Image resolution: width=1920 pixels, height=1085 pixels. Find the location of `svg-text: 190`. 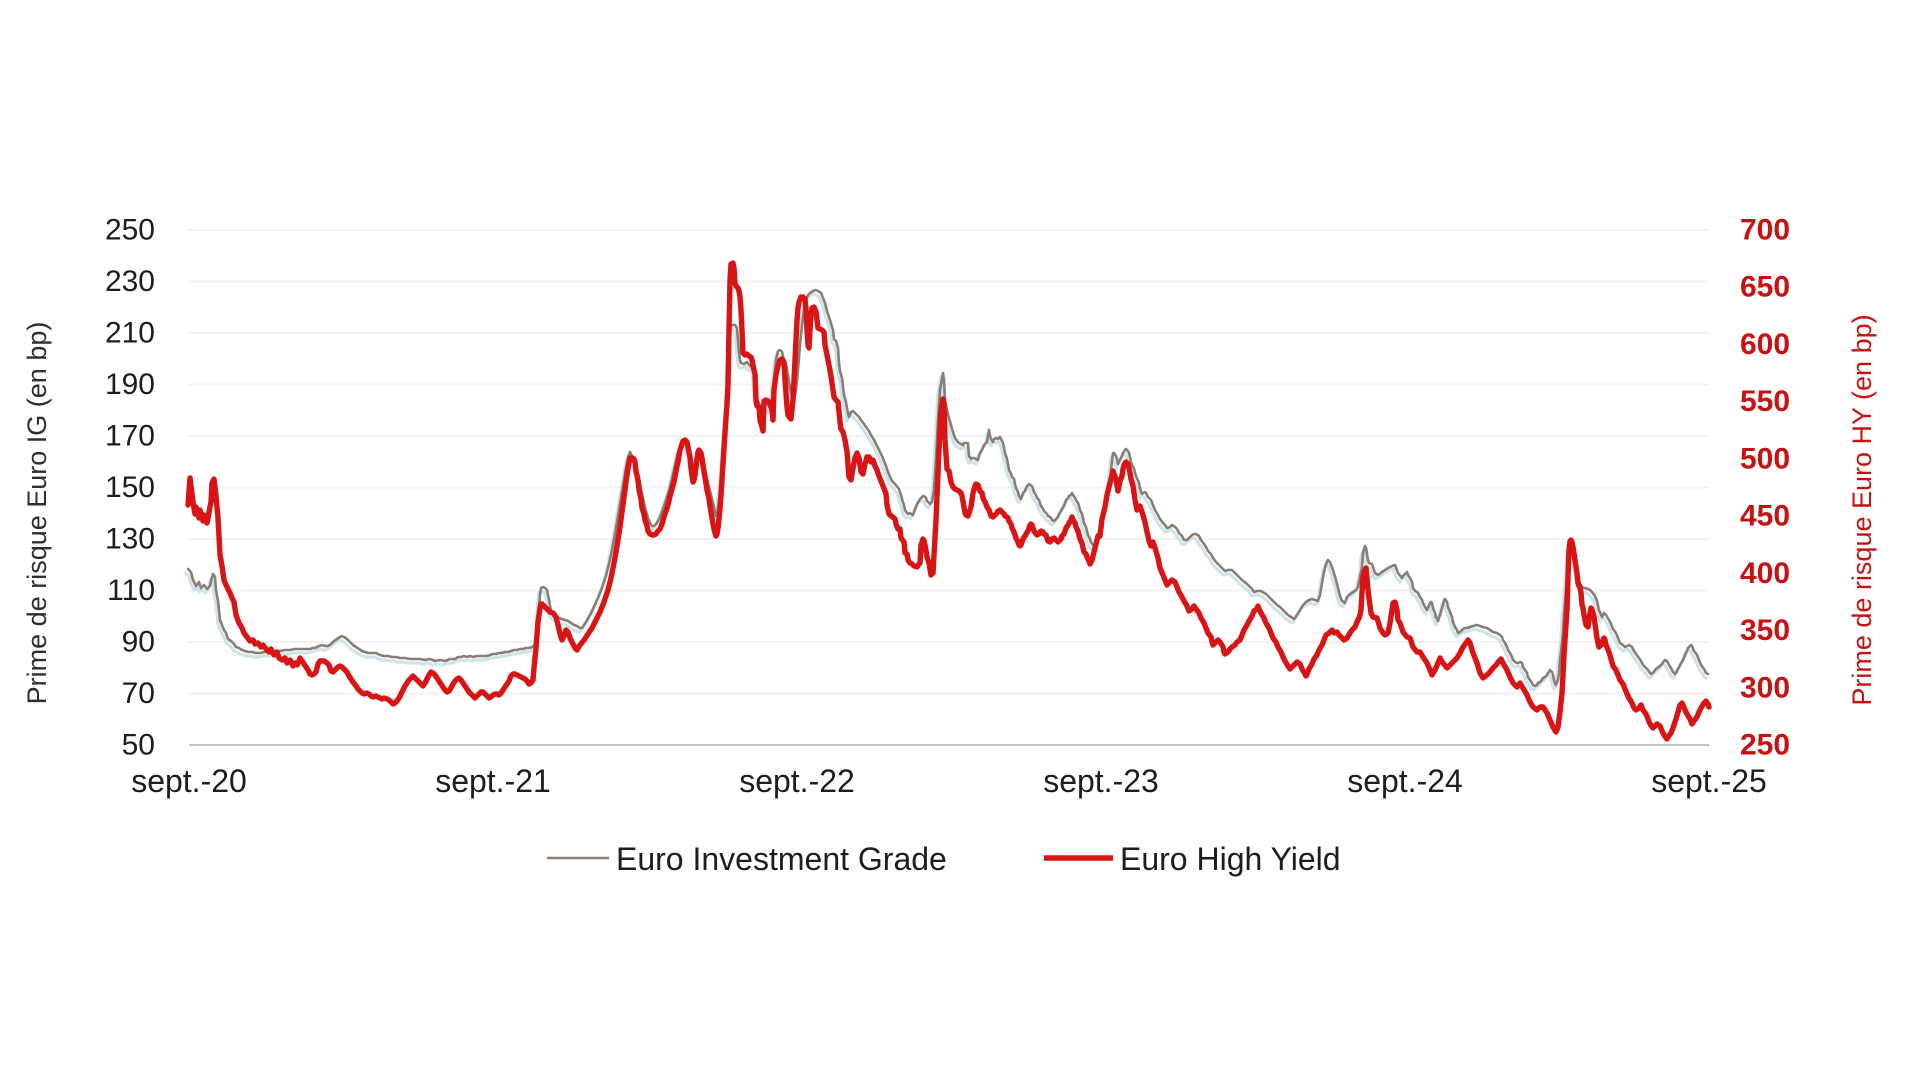

svg-text: 190 is located at coordinates (130, 384).